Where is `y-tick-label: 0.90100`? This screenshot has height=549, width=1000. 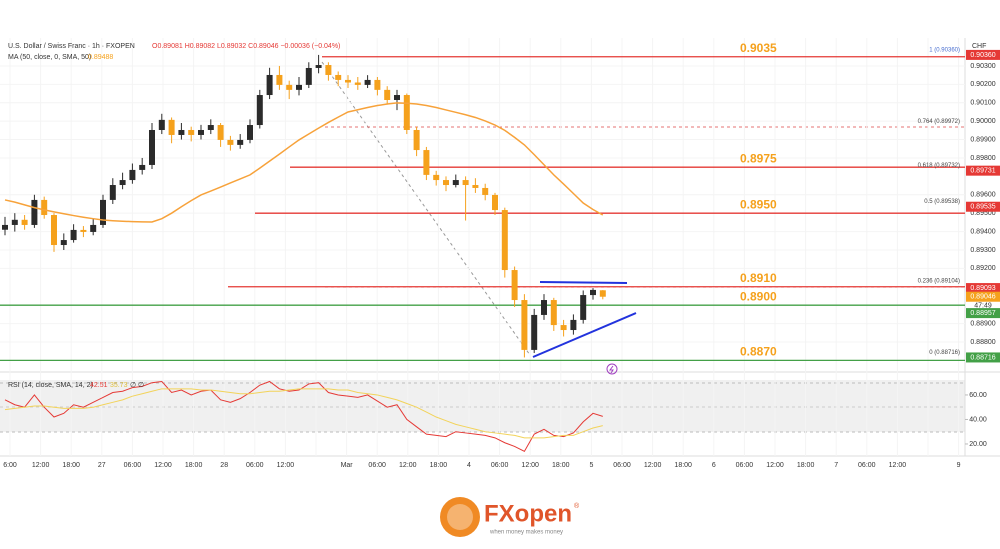 y-tick-label: 0.90100 is located at coordinates (982, 103).